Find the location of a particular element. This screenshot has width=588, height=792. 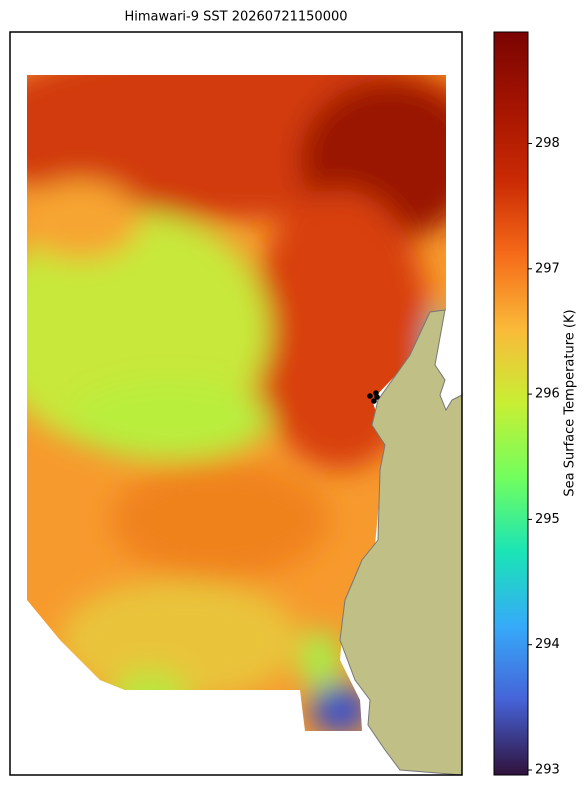

colorbar-tick-label: 293 is located at coordinates (547, 769).